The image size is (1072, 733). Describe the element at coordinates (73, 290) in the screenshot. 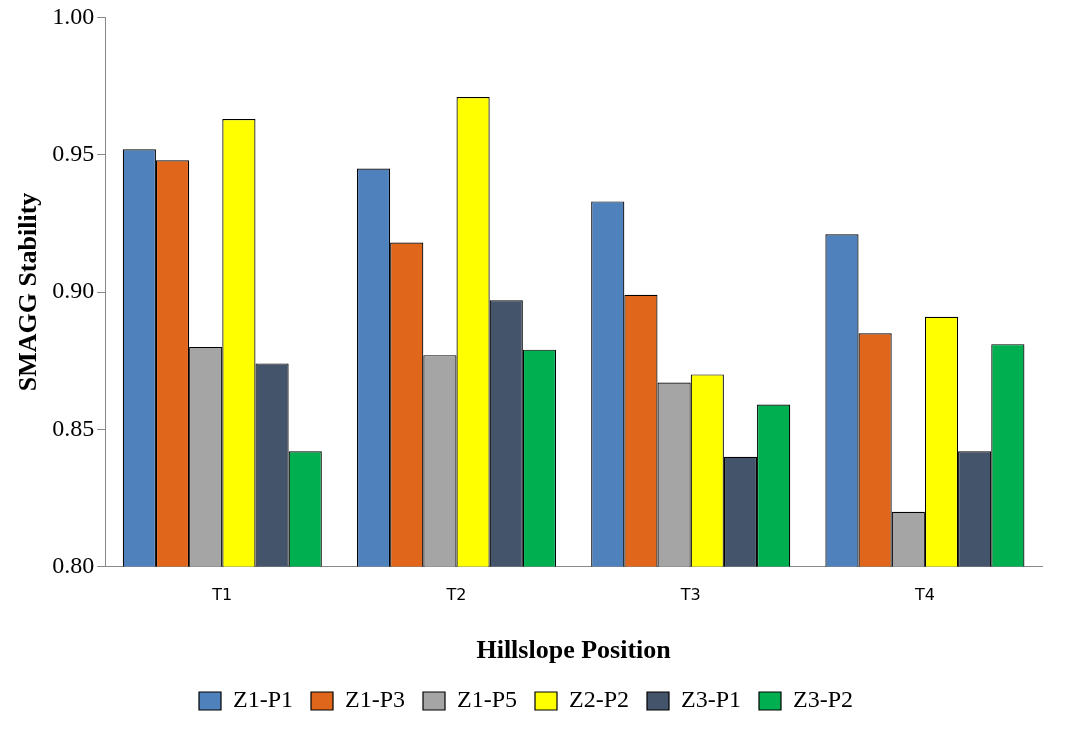

I see `y-tick-label: 0.90` at that location.